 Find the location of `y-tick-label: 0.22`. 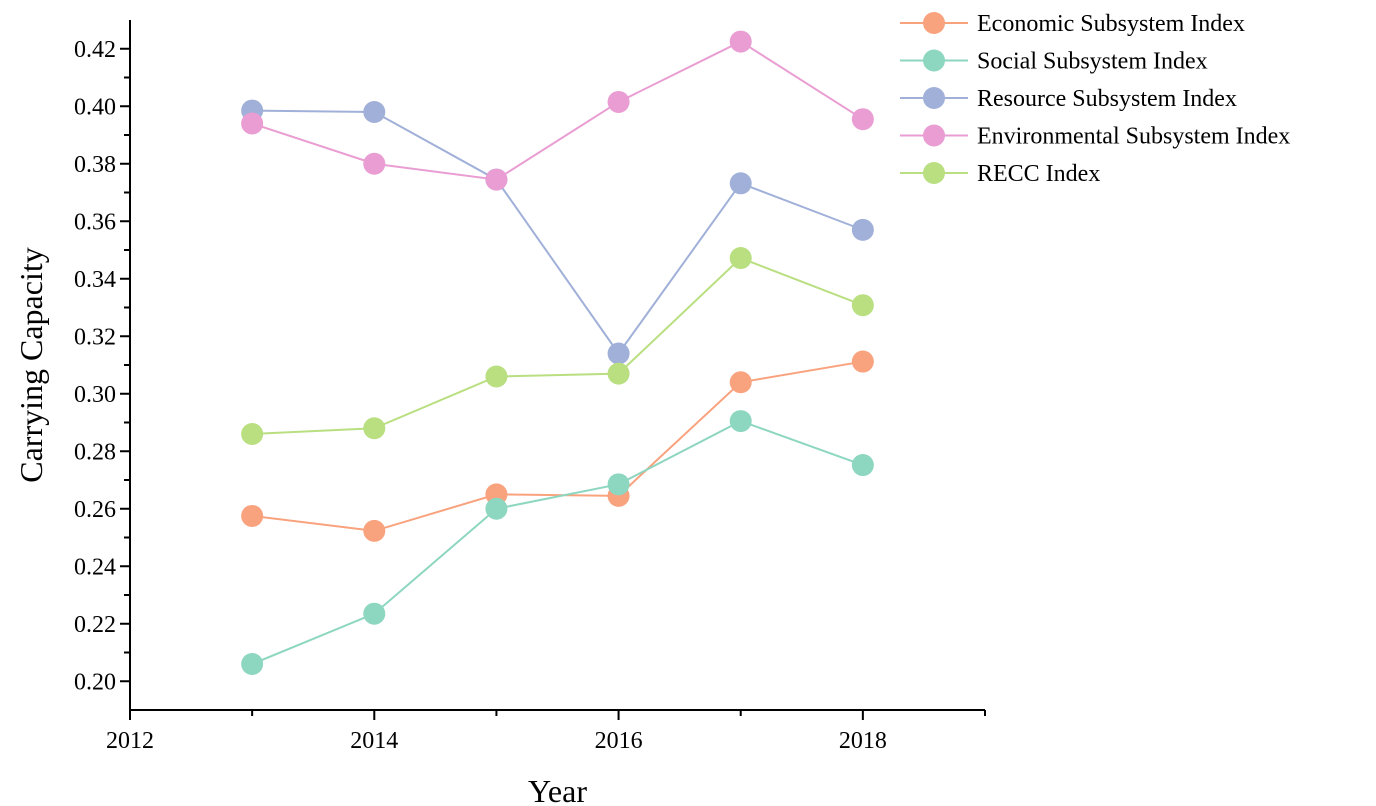

y-tick-label: 0.22 is located at coordinates (95, 625).